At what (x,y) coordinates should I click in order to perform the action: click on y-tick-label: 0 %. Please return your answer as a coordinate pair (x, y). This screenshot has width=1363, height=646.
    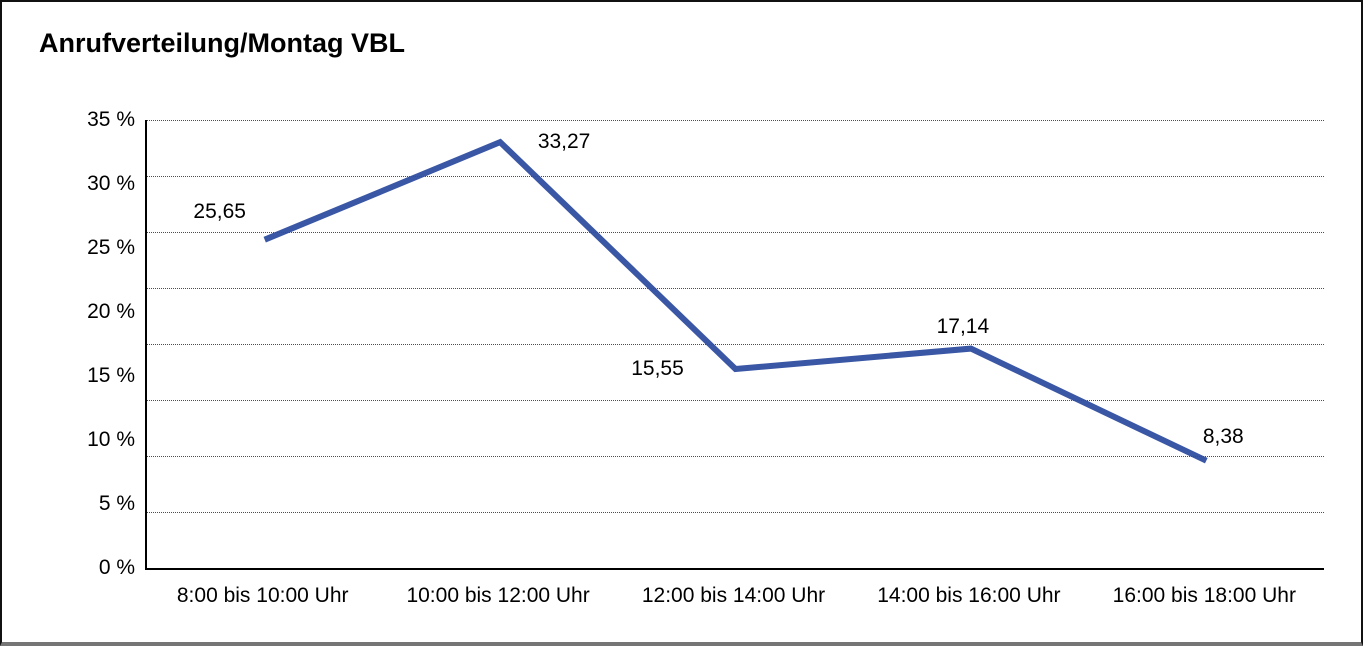
    Looking at the image, I should click on (116, 567).